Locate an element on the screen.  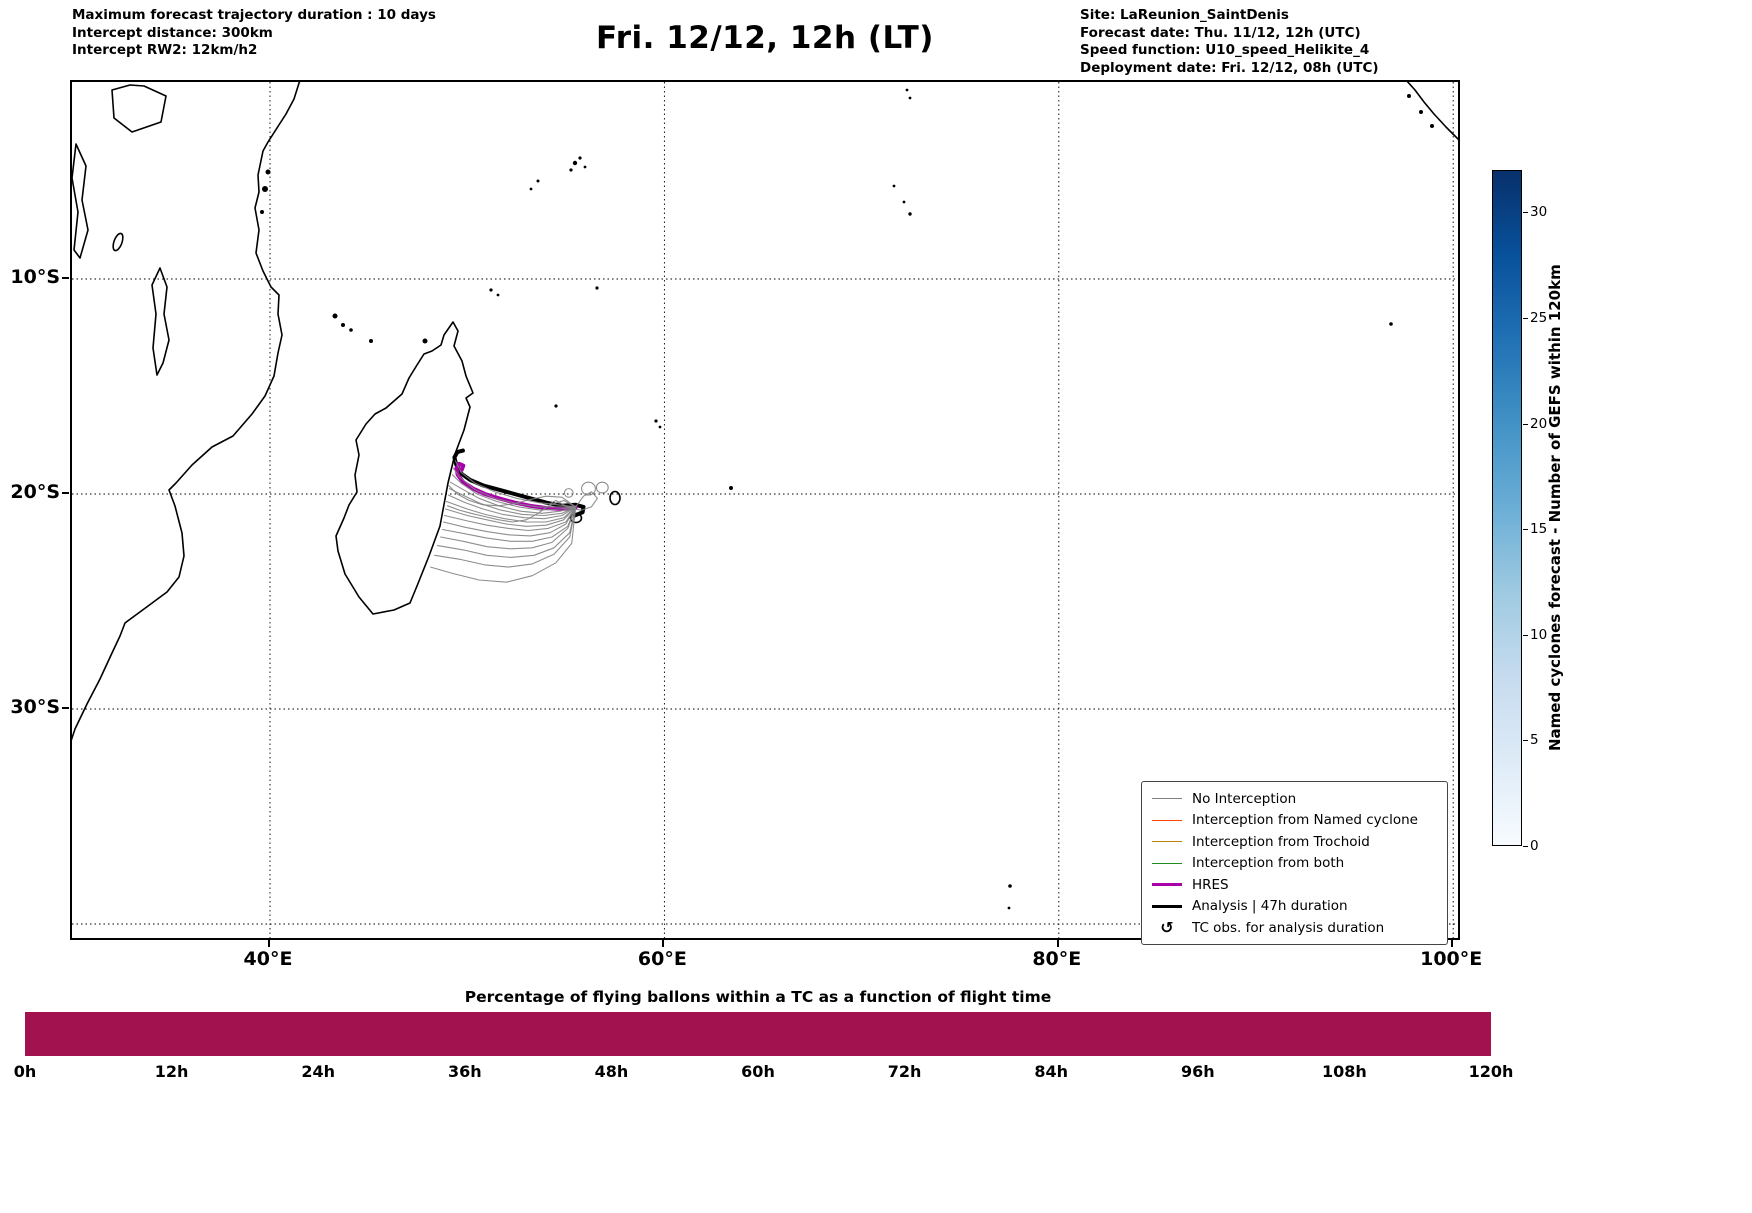
header-right-line: Speed function: U10_speed_Helikite_4 is located at coordinates (1225, 50).